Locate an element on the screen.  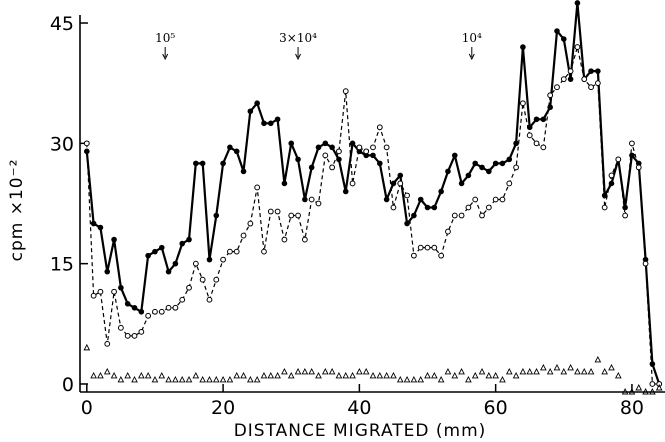
x-tick-label: 20 is located at coordinates (223, 408).